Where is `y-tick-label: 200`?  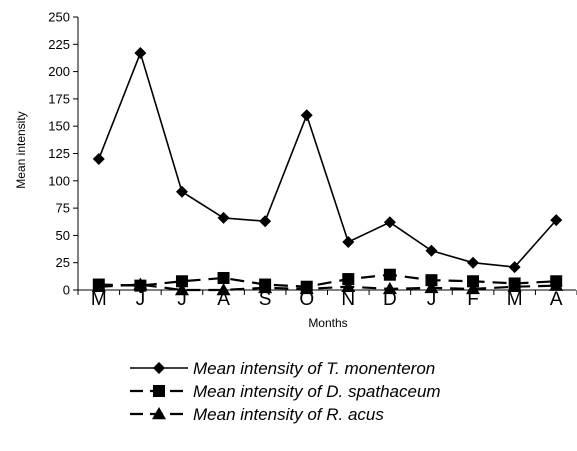 y-tick-label: 200 is located at coordinates (59, 71).